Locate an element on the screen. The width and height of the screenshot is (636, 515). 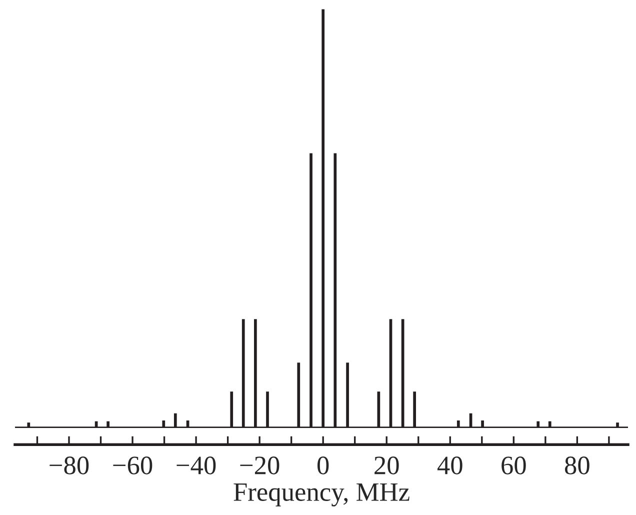
x-tick-label: −20 is located at coordinates (260, 465).